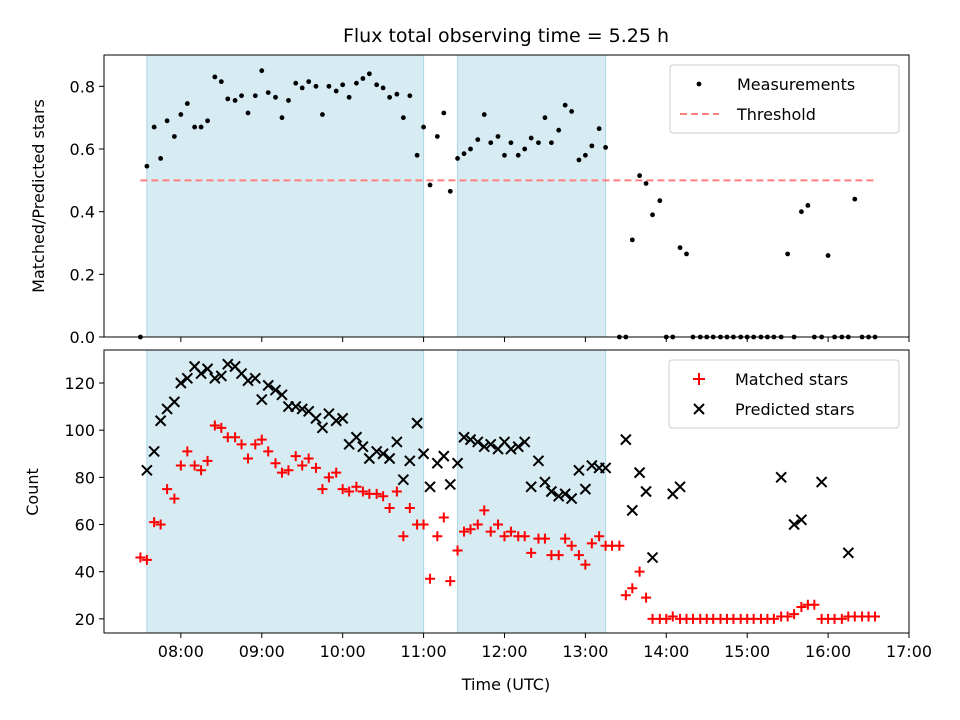  Describe the element at coordinates (747, 651) in the screenshot. I see `x-tick-label: 15:00` at that location.